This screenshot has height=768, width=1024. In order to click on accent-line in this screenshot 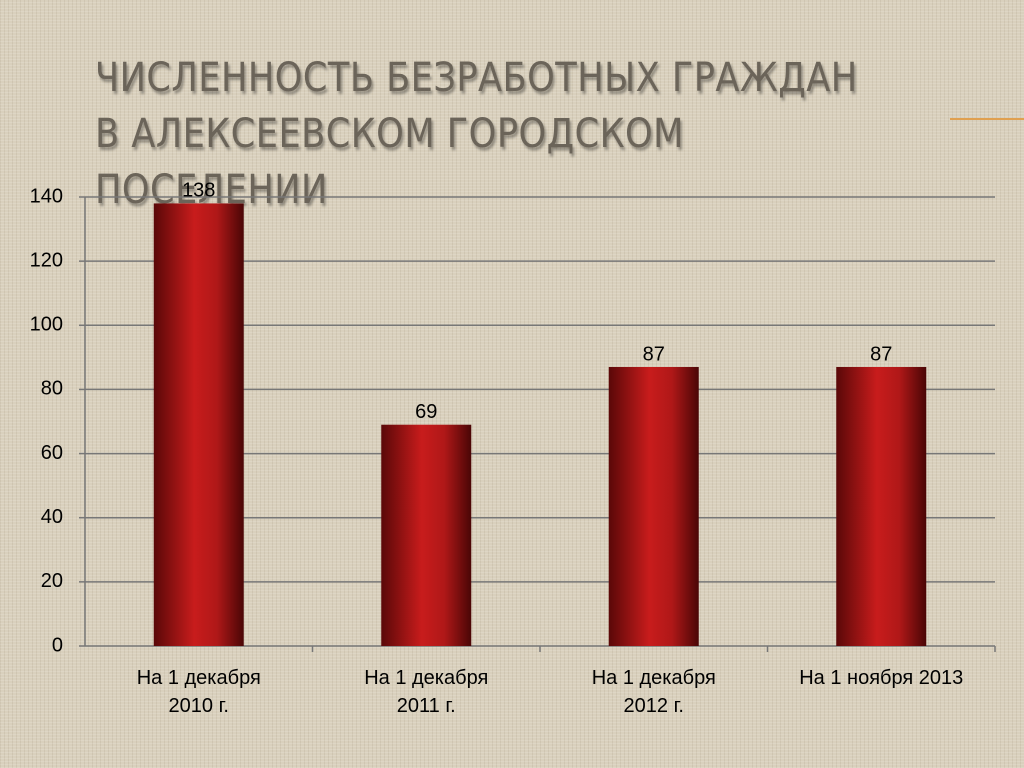, I will do `click(987, 119)`.